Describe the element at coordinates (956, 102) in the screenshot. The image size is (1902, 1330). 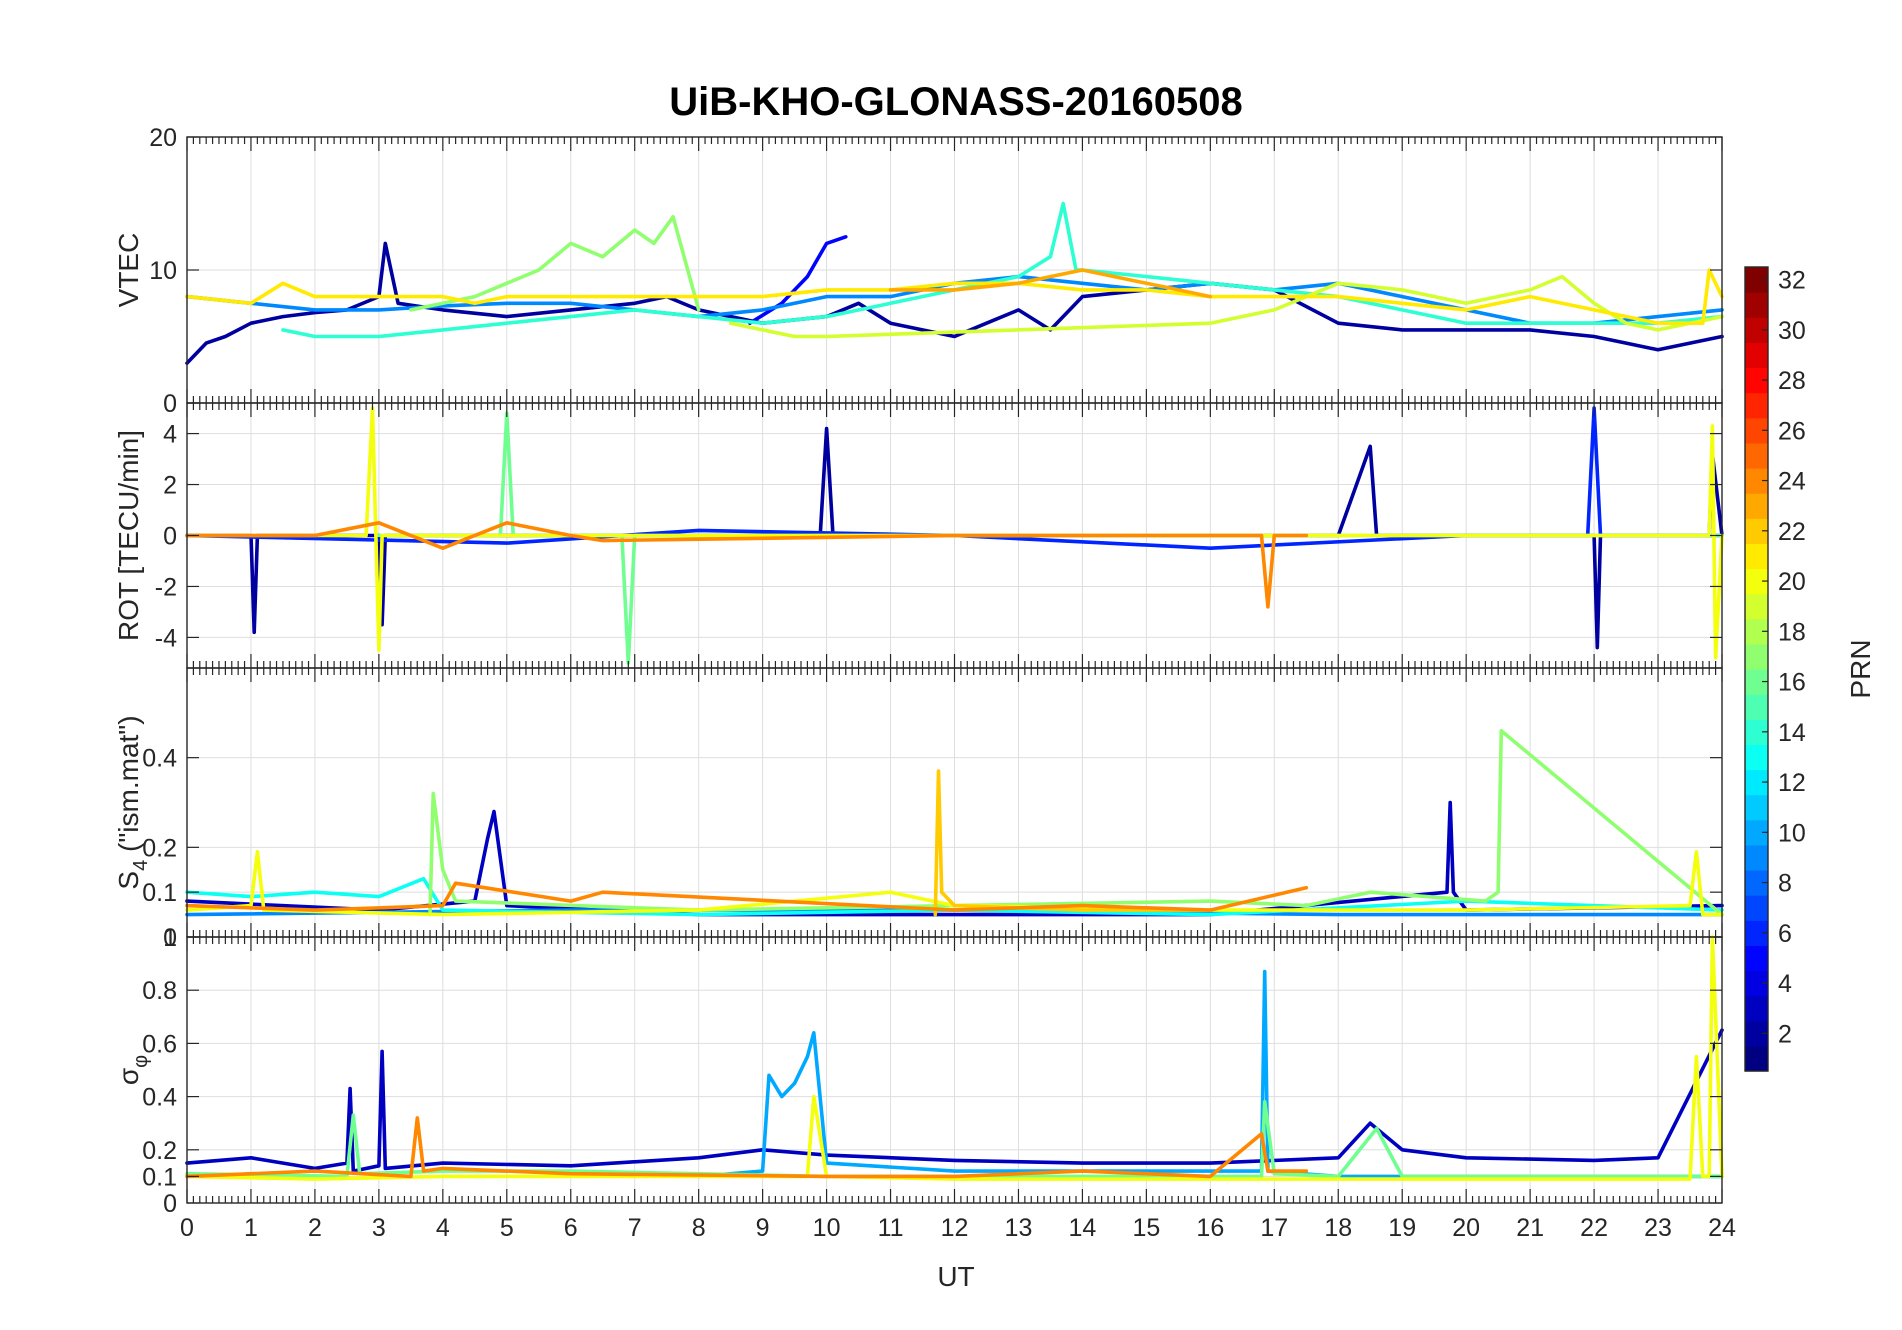
I see `chart-title: UiB-KHO-GLONASS-20160508` at that location.